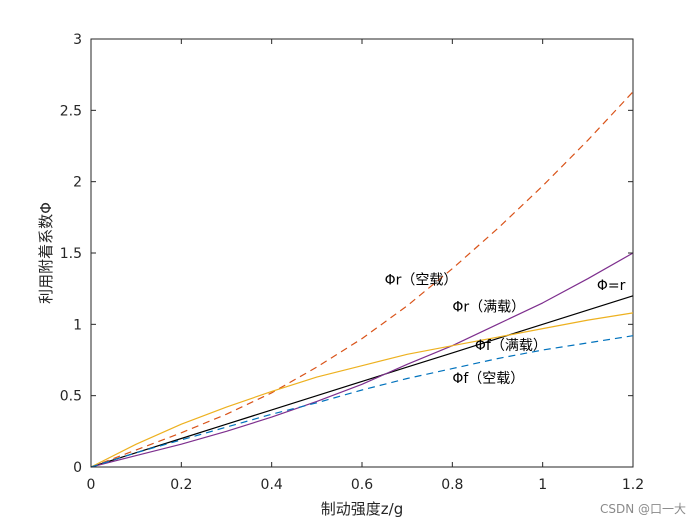 This screenshot has width=700, height=525. What do you see at coordinates (642, 509) in the screenshot?
I see `watermark: CSDN @口一大` at bounding box center [642, 509].